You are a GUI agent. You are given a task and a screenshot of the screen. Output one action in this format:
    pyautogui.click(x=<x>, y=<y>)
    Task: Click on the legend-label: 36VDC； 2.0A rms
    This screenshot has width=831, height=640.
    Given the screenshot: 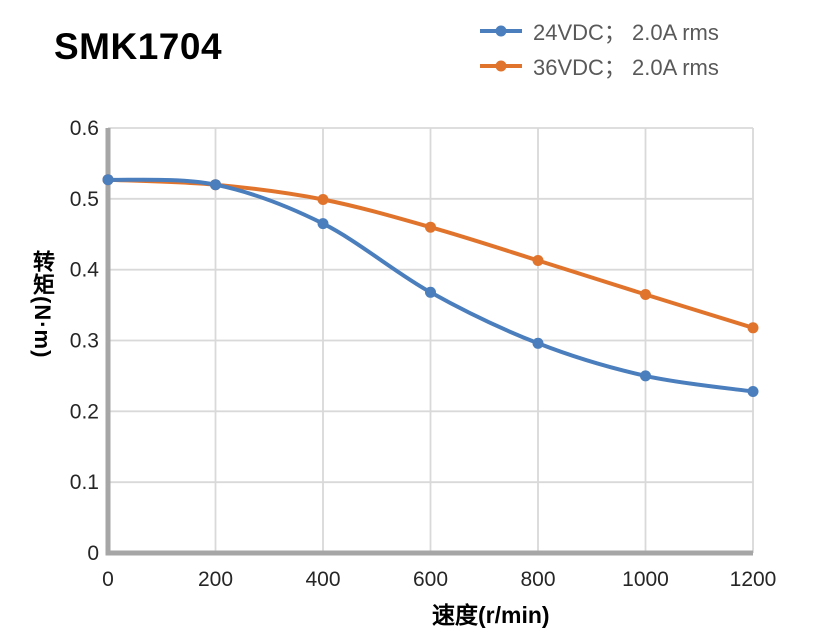 What is the action you would take?
    pyautogui.click(x=626, y=67)
    